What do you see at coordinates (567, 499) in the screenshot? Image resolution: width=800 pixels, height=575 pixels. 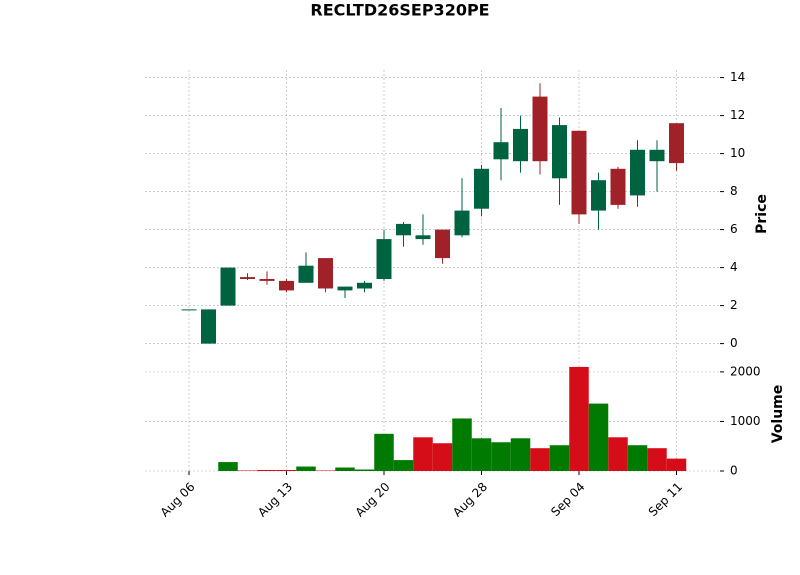 I see `x-tick-label: Sep 04` at bounding box center [567, 499].